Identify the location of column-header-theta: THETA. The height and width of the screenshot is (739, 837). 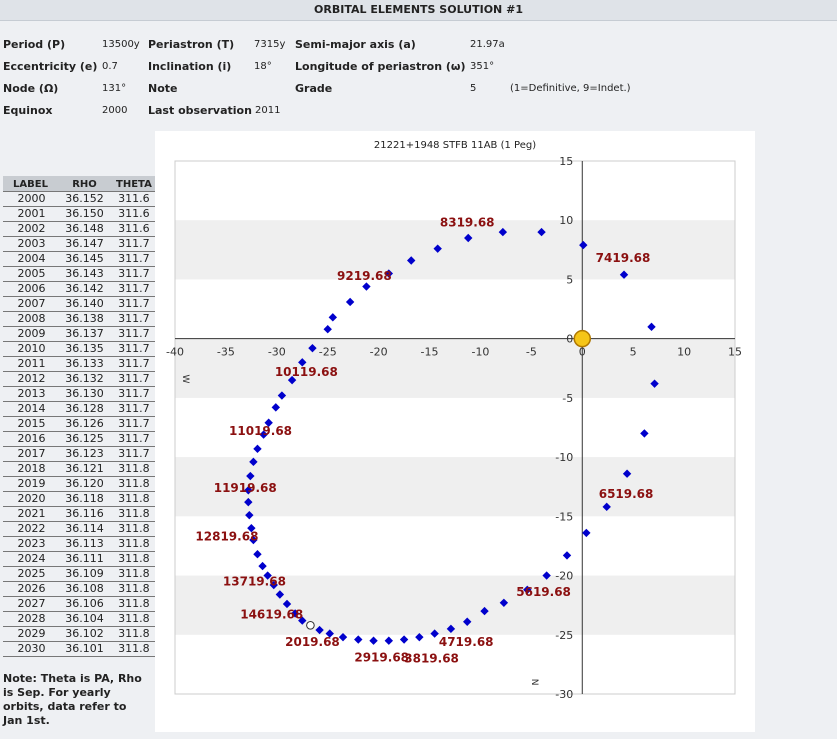
(134, 184).